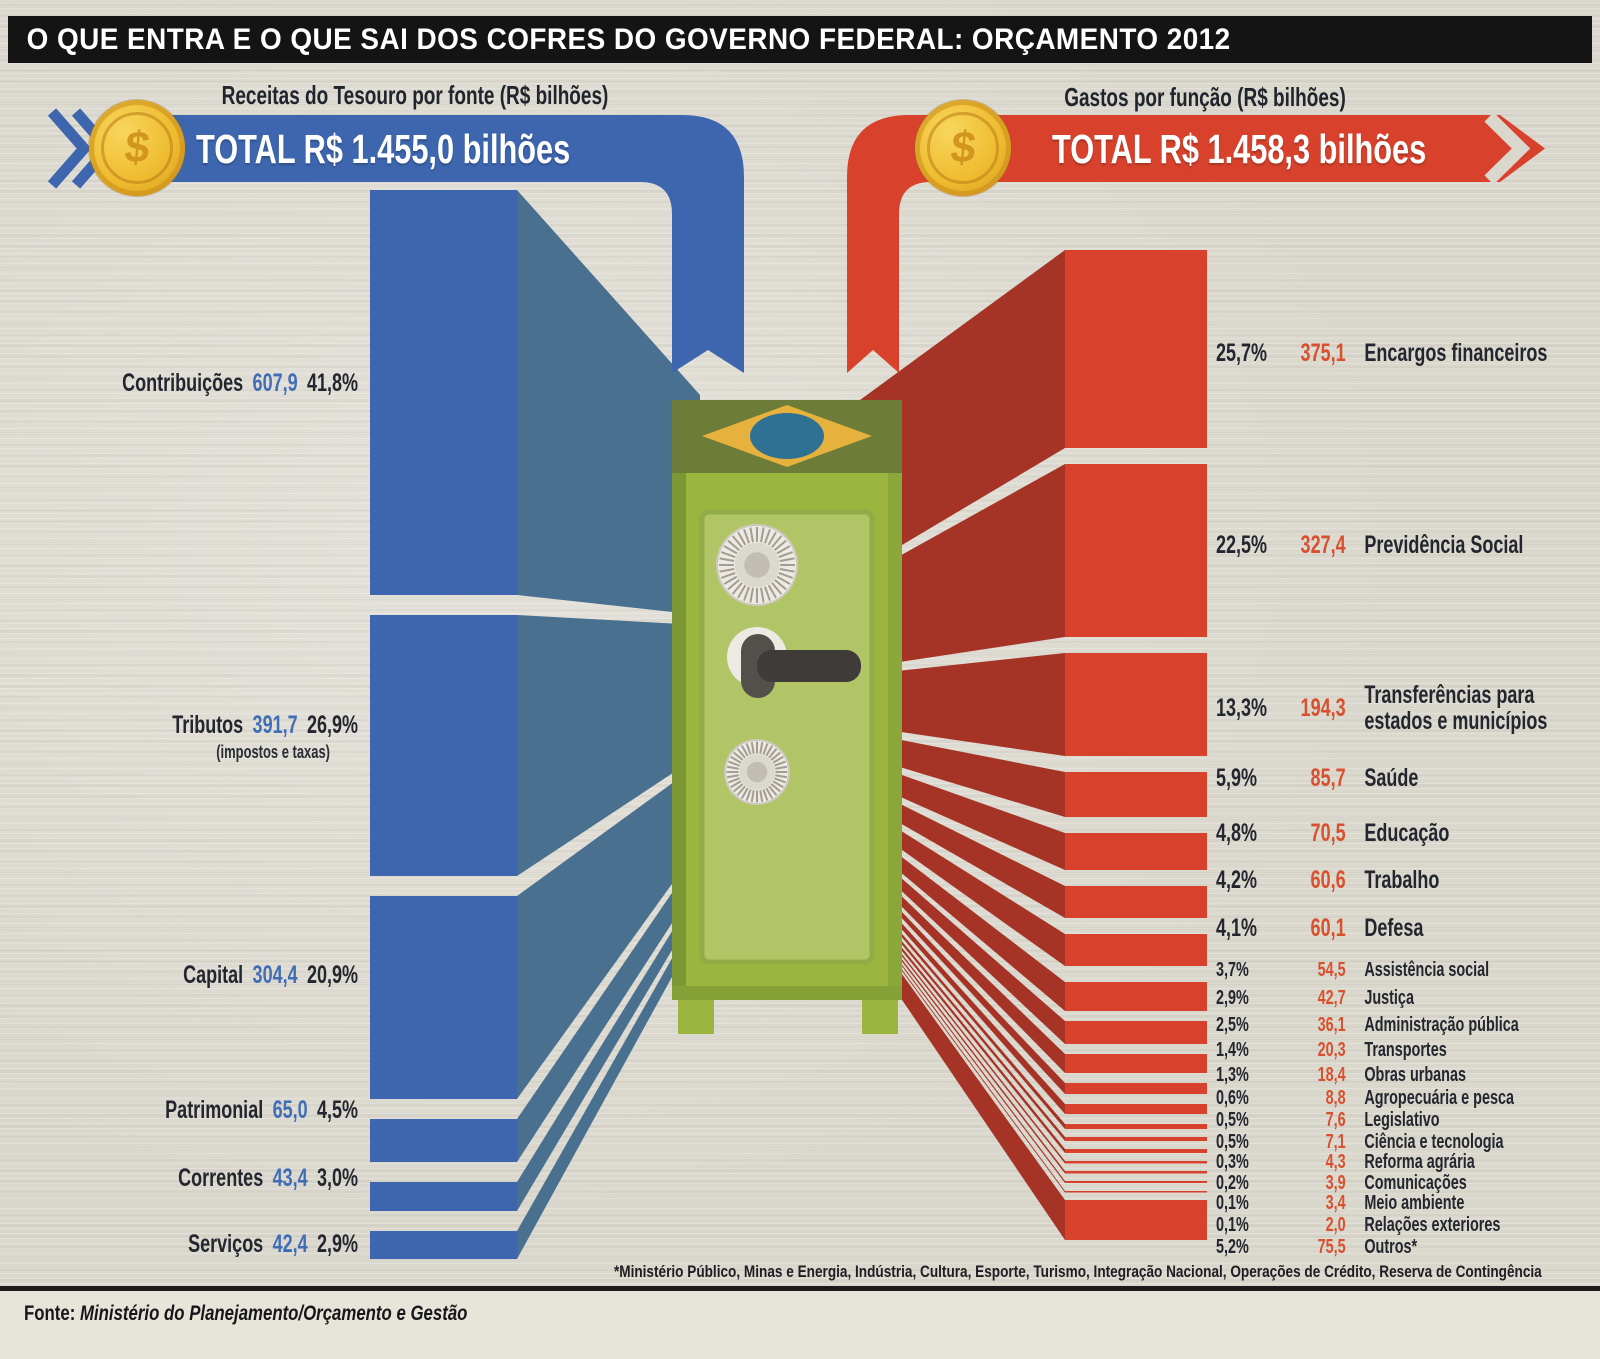 The image size is (1600, 1359). I want to click on expense-value: 60,6, so click(1328, 879).